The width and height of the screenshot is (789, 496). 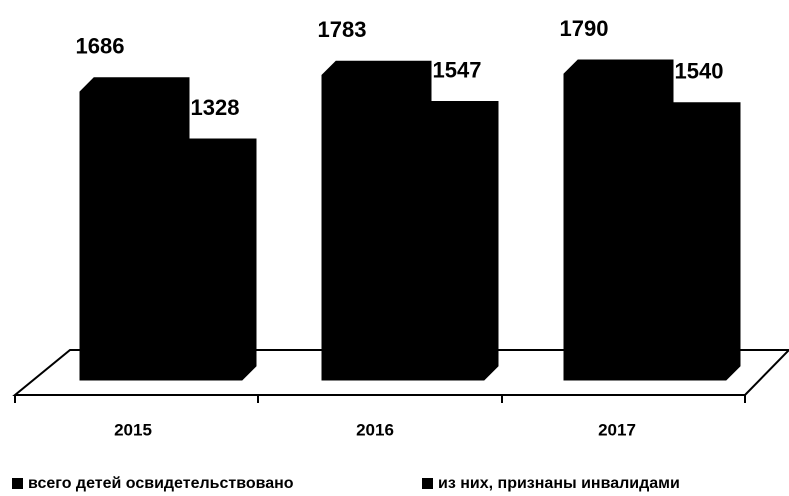 I want to click on x-tick-label: 2016, so click(x=375, y=429).